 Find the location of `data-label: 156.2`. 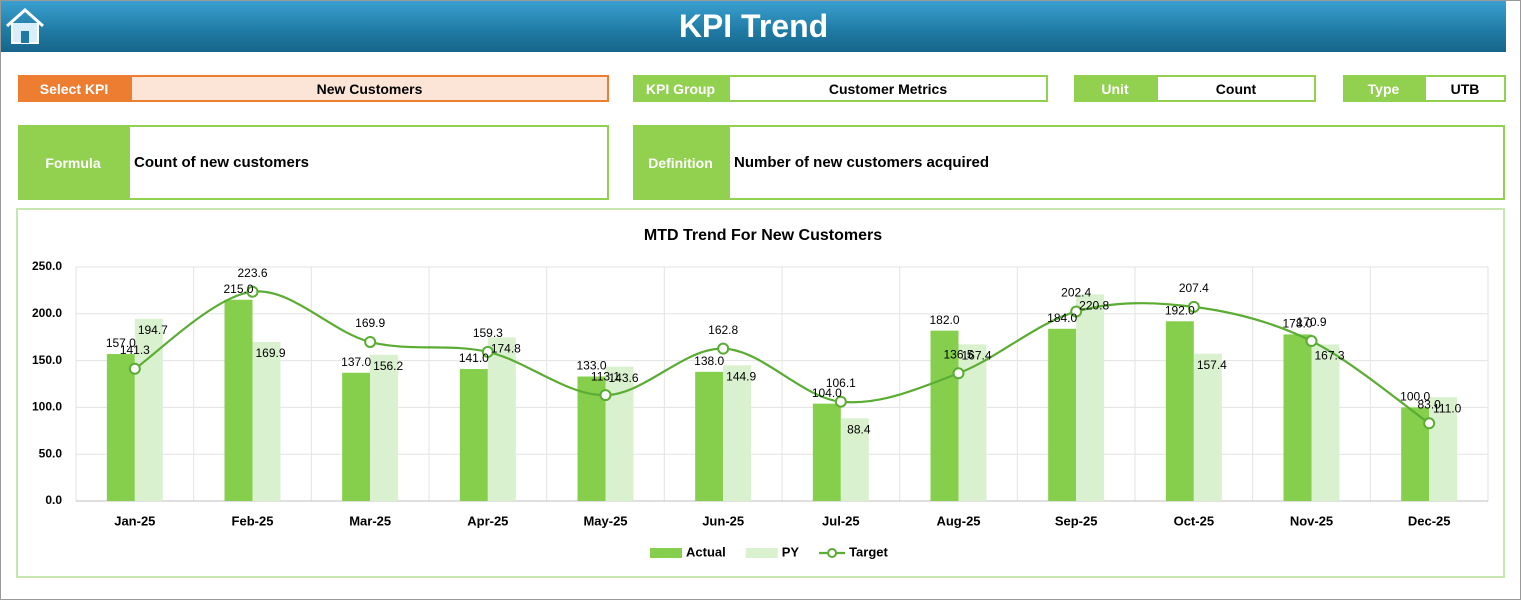

data-label: 156.2 is located at coordinates (388, 366).